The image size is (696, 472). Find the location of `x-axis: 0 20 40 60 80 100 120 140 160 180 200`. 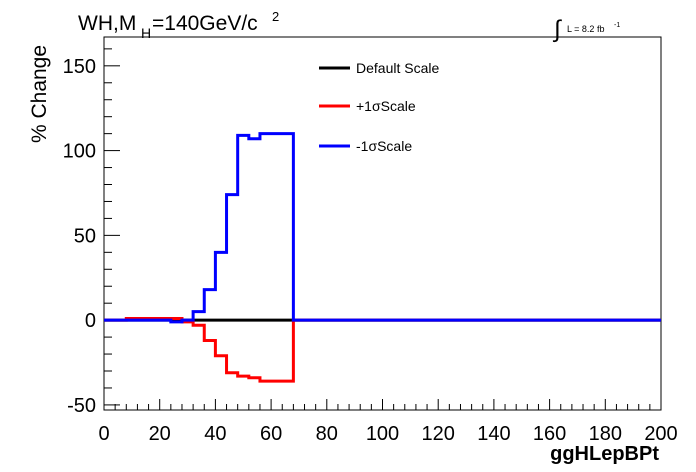

x-axis: 0 20 40 60 80 100 120 140 160 180 200 is located at coordinates (388, 422).